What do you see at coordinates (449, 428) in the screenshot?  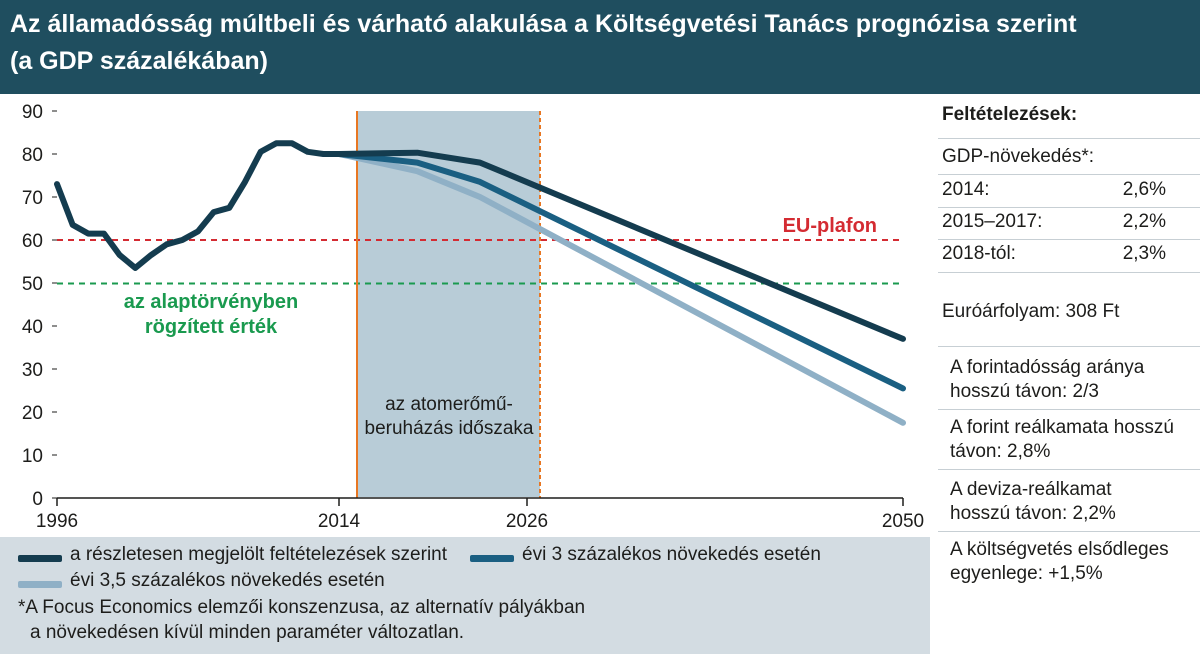 I see `period-label-2: beruházás időszaka` at bounding box center [449, 428].